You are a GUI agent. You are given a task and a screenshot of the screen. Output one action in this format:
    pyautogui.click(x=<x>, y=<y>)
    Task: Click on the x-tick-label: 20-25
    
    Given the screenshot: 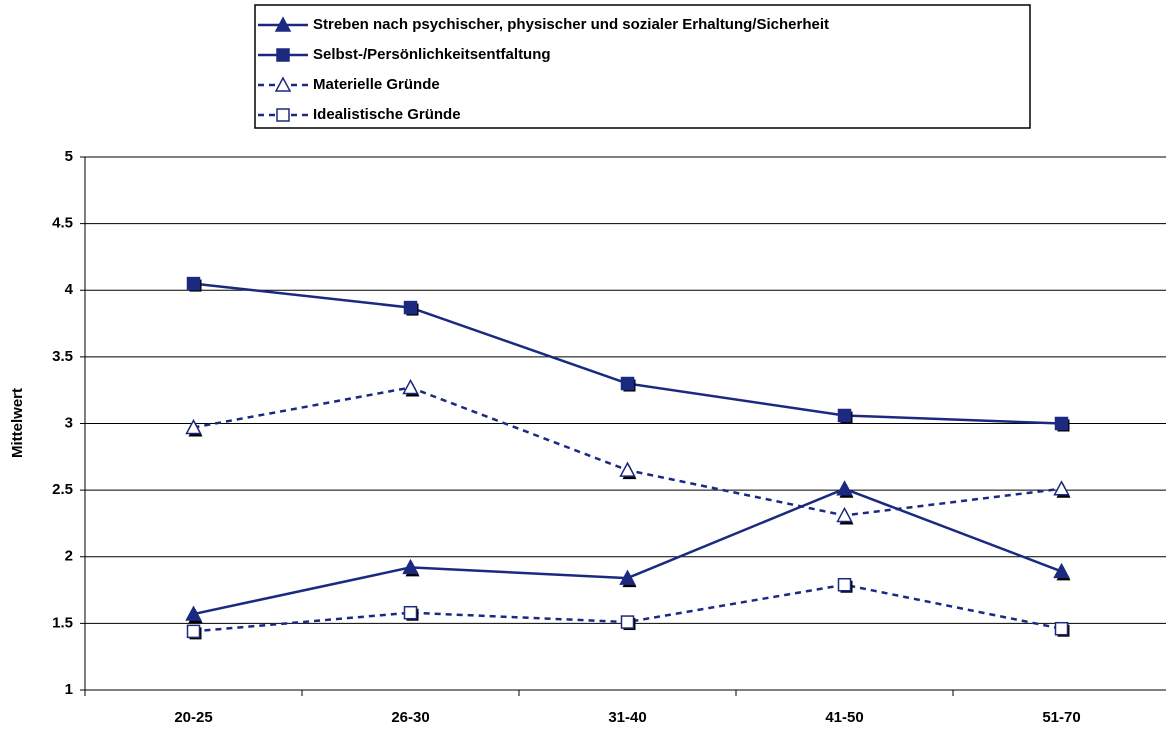 What is the action you would take?
    pyautogui.click(x=193, y=717)
    